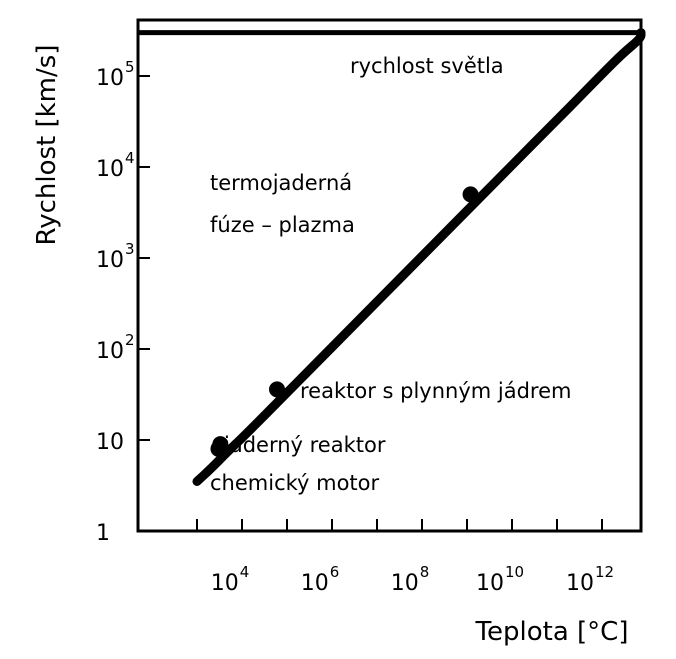  Describe the element at coordinates (115, 165) in the screenshot. I see `y-tick-label: 10⁴` at that location.